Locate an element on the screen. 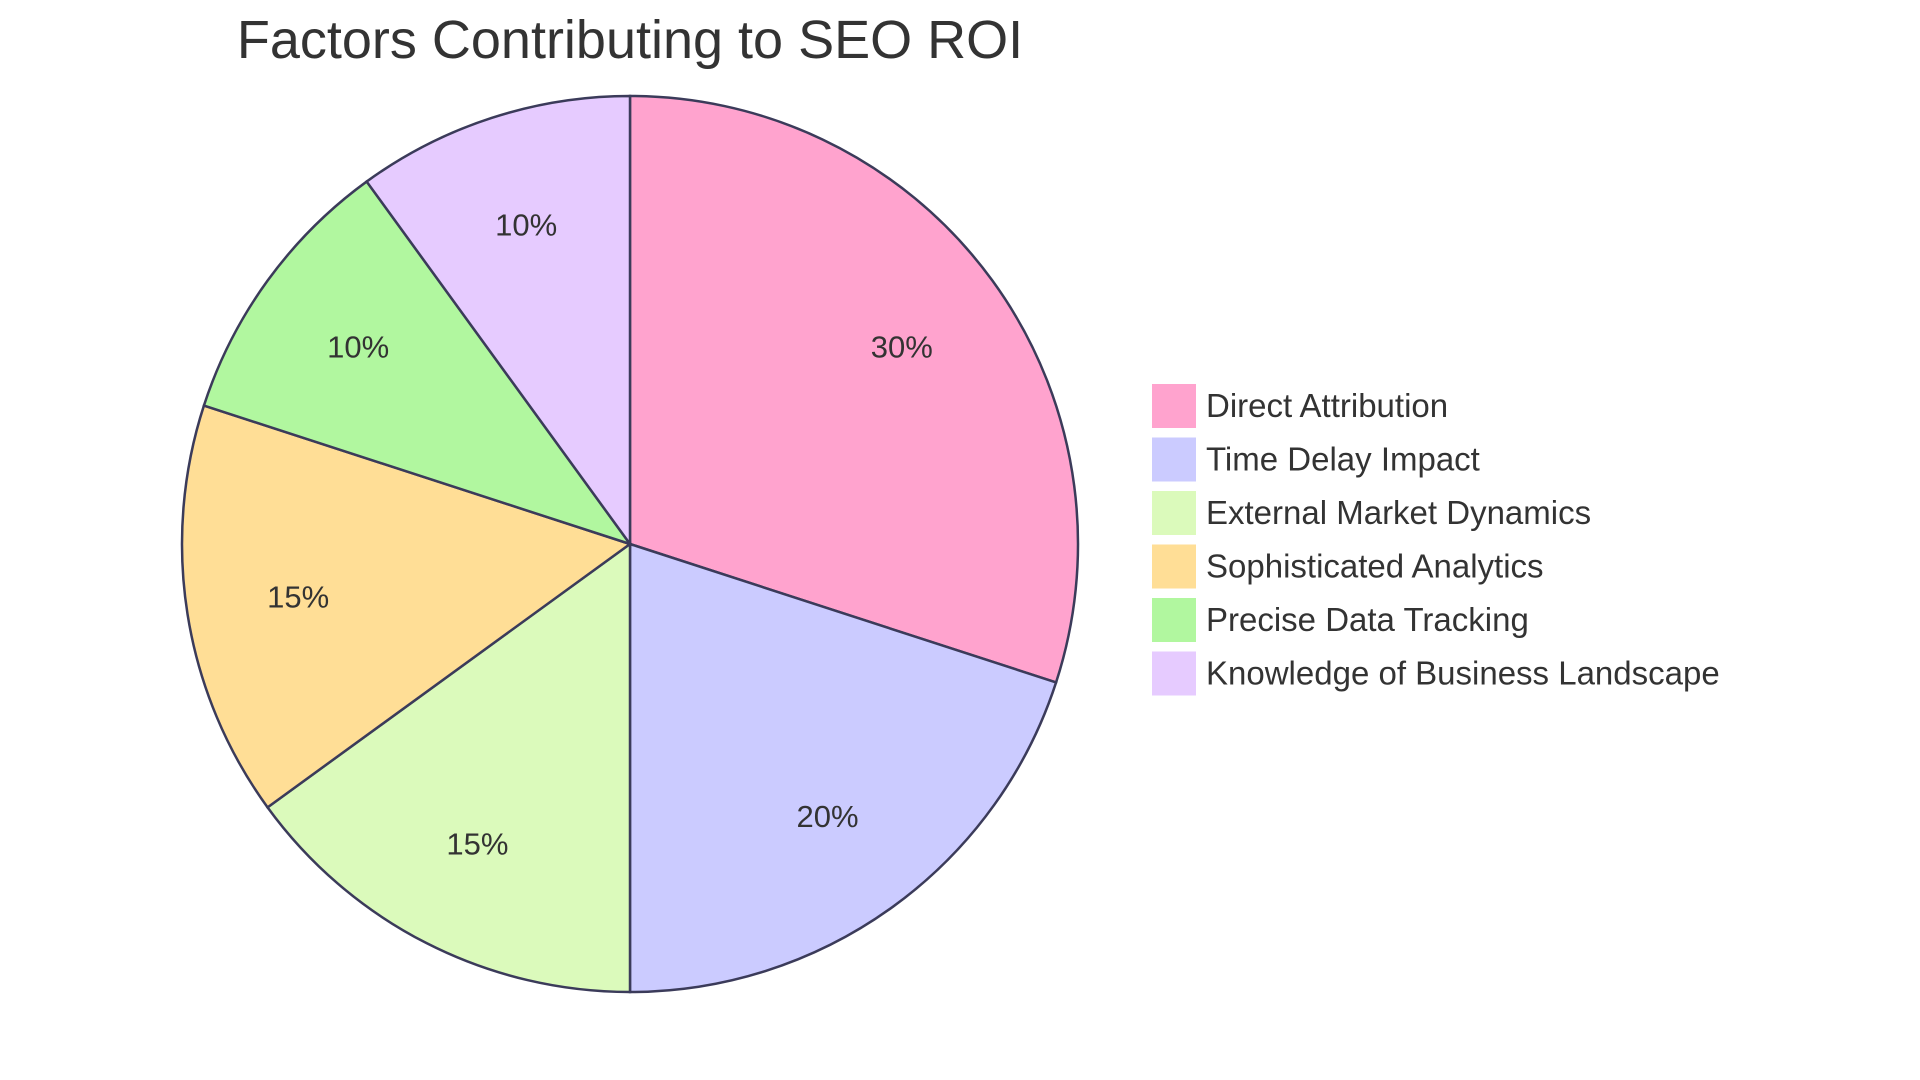 Image resolution: width=1920 pixels, height=1080 pixels. chart-title: Factors Contributing to SEO ROI is located at coordinates (630, 40).